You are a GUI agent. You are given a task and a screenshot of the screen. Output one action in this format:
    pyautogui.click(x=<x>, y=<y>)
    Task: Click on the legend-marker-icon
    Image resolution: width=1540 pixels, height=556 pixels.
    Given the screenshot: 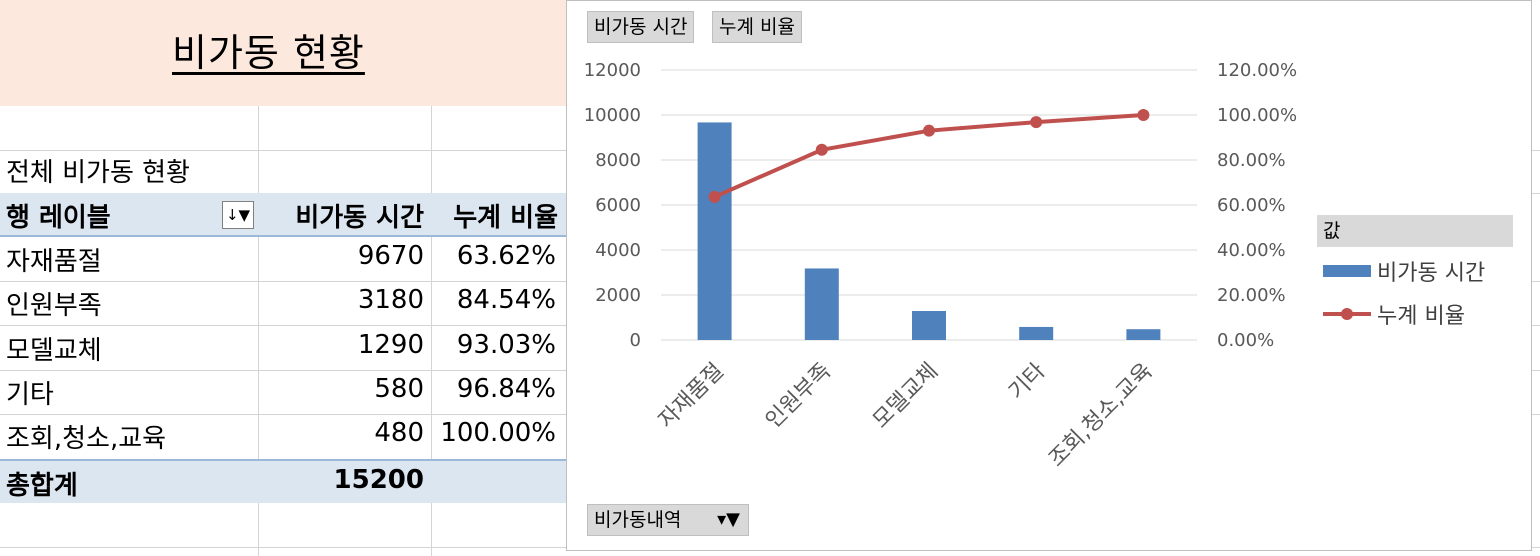 What is the action you would take?
    pyautogui.click(x=1347, y=314)
    